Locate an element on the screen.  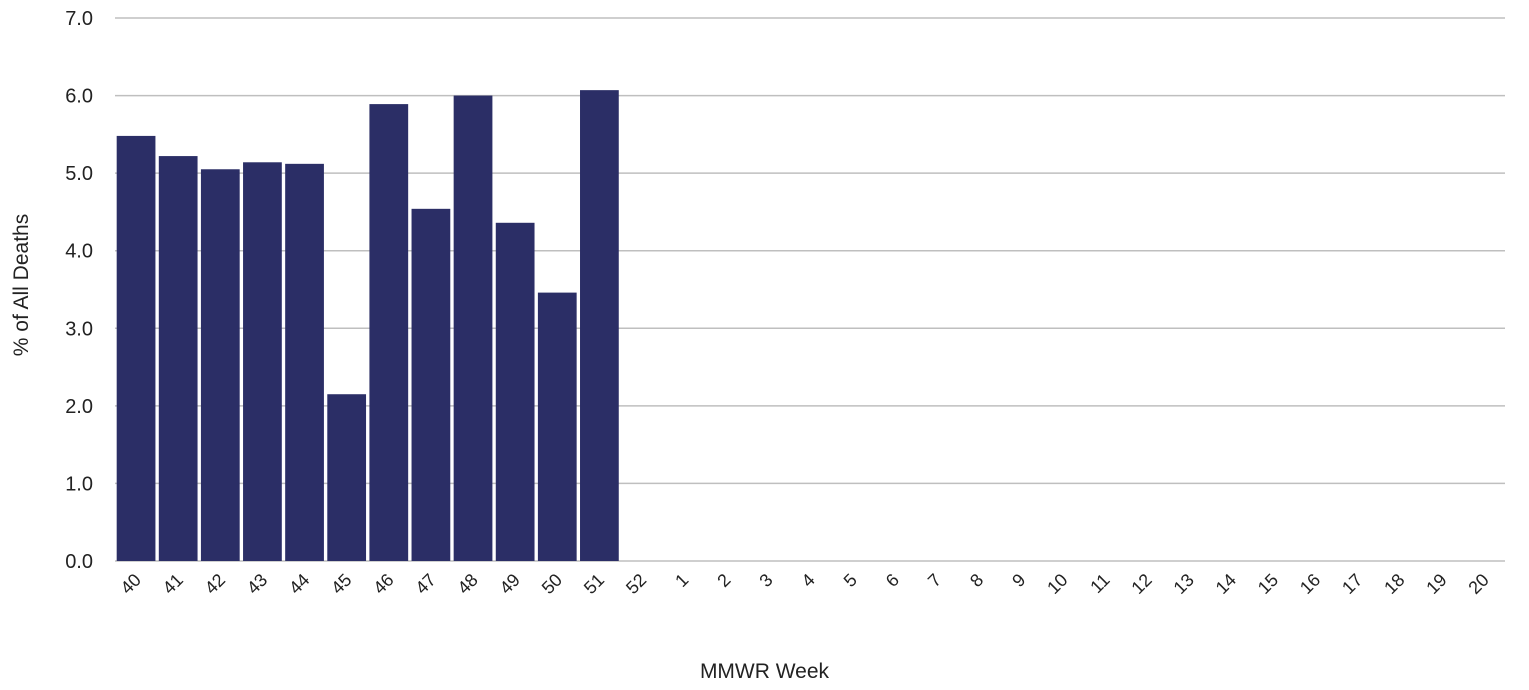
x-tick-label: 45 is located at coordinates (341, 584).